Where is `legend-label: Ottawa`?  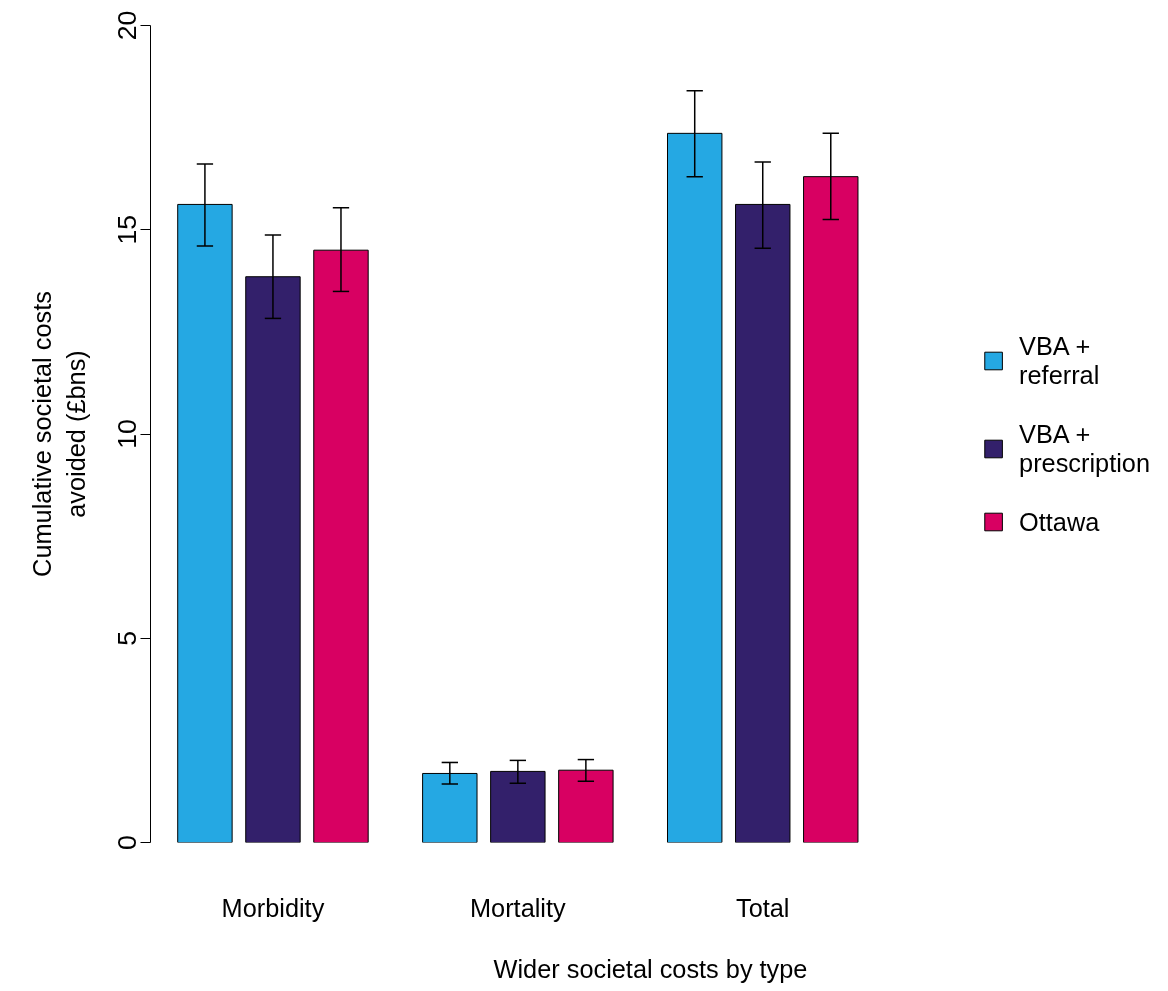
legend-label: Ottawa is located at coordinates (1059, 521).